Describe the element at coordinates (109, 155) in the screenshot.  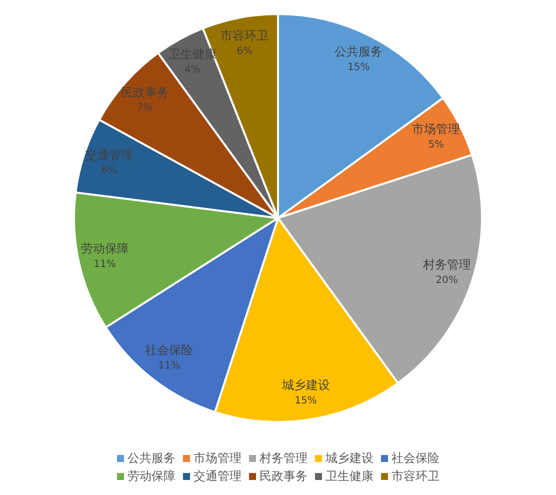
I see `slice-label: 交通管理` at that location.